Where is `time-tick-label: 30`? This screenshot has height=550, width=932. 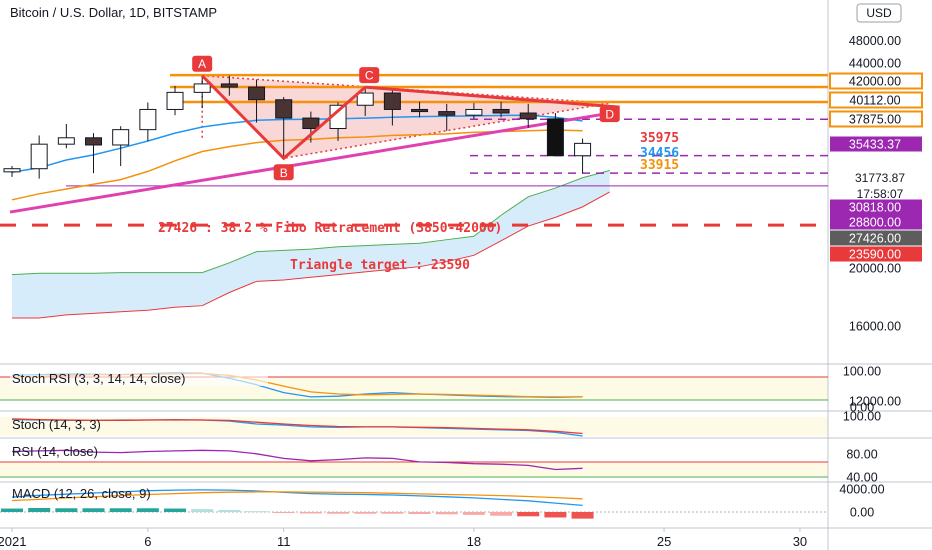 time-tick-label: 30 is located at coordinates (800, 541).